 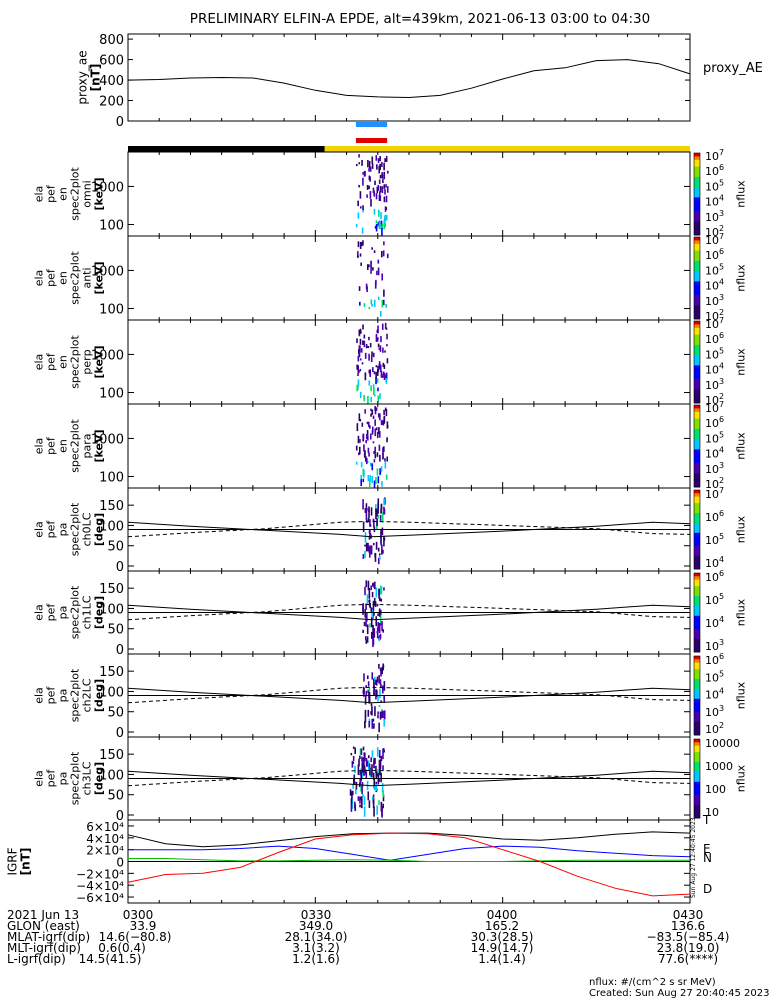 I want to click on pa-panel-0-colorbar-cell, so click(x=697, y=531).